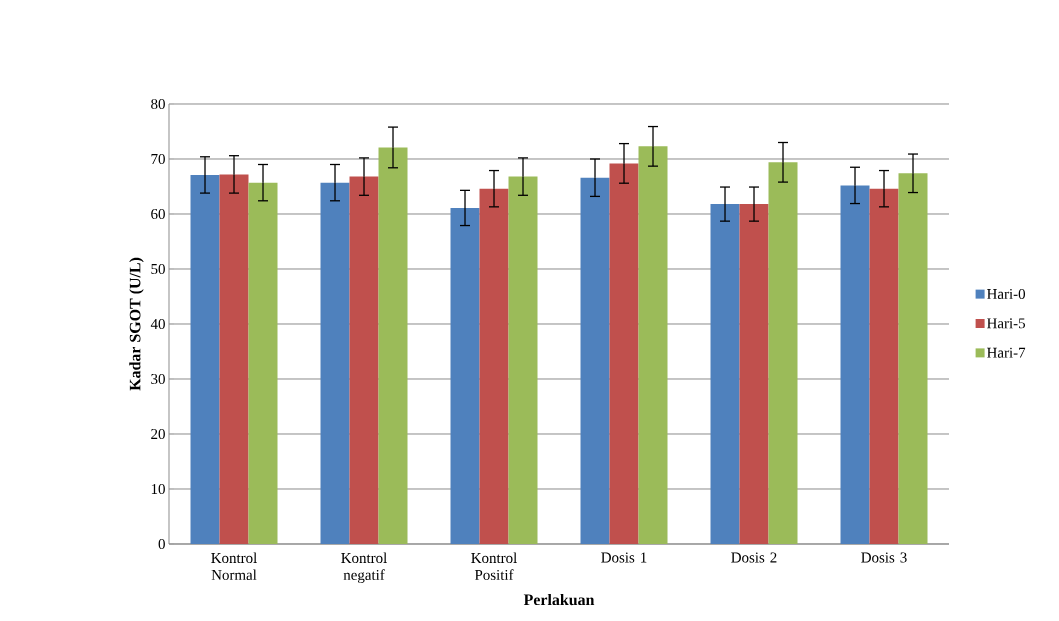  Describe the element at coordinates (559, 599) in the screenshot. I see `x-axis-title: Perlakuan` at that location.